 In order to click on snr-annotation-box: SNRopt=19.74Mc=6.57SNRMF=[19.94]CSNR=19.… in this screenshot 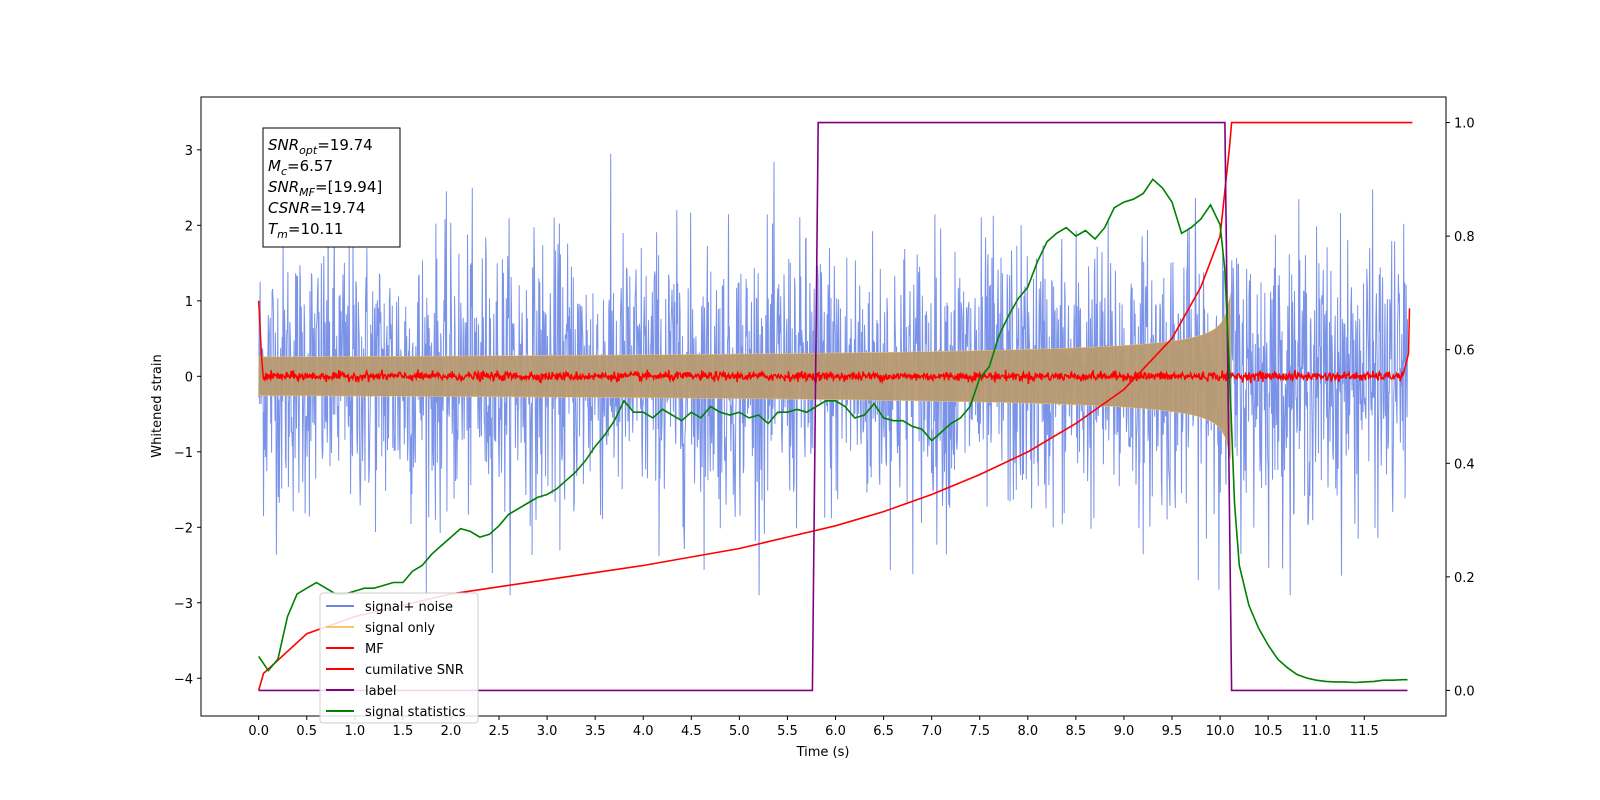, I will do `click(331, 187)`.